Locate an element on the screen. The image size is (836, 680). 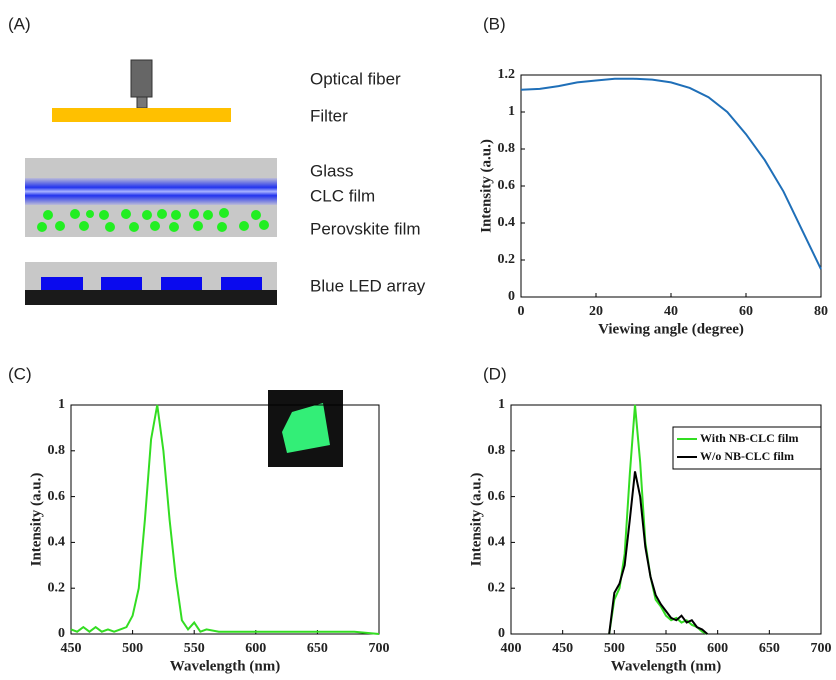
clc-film is located at coordinates (151, 191).